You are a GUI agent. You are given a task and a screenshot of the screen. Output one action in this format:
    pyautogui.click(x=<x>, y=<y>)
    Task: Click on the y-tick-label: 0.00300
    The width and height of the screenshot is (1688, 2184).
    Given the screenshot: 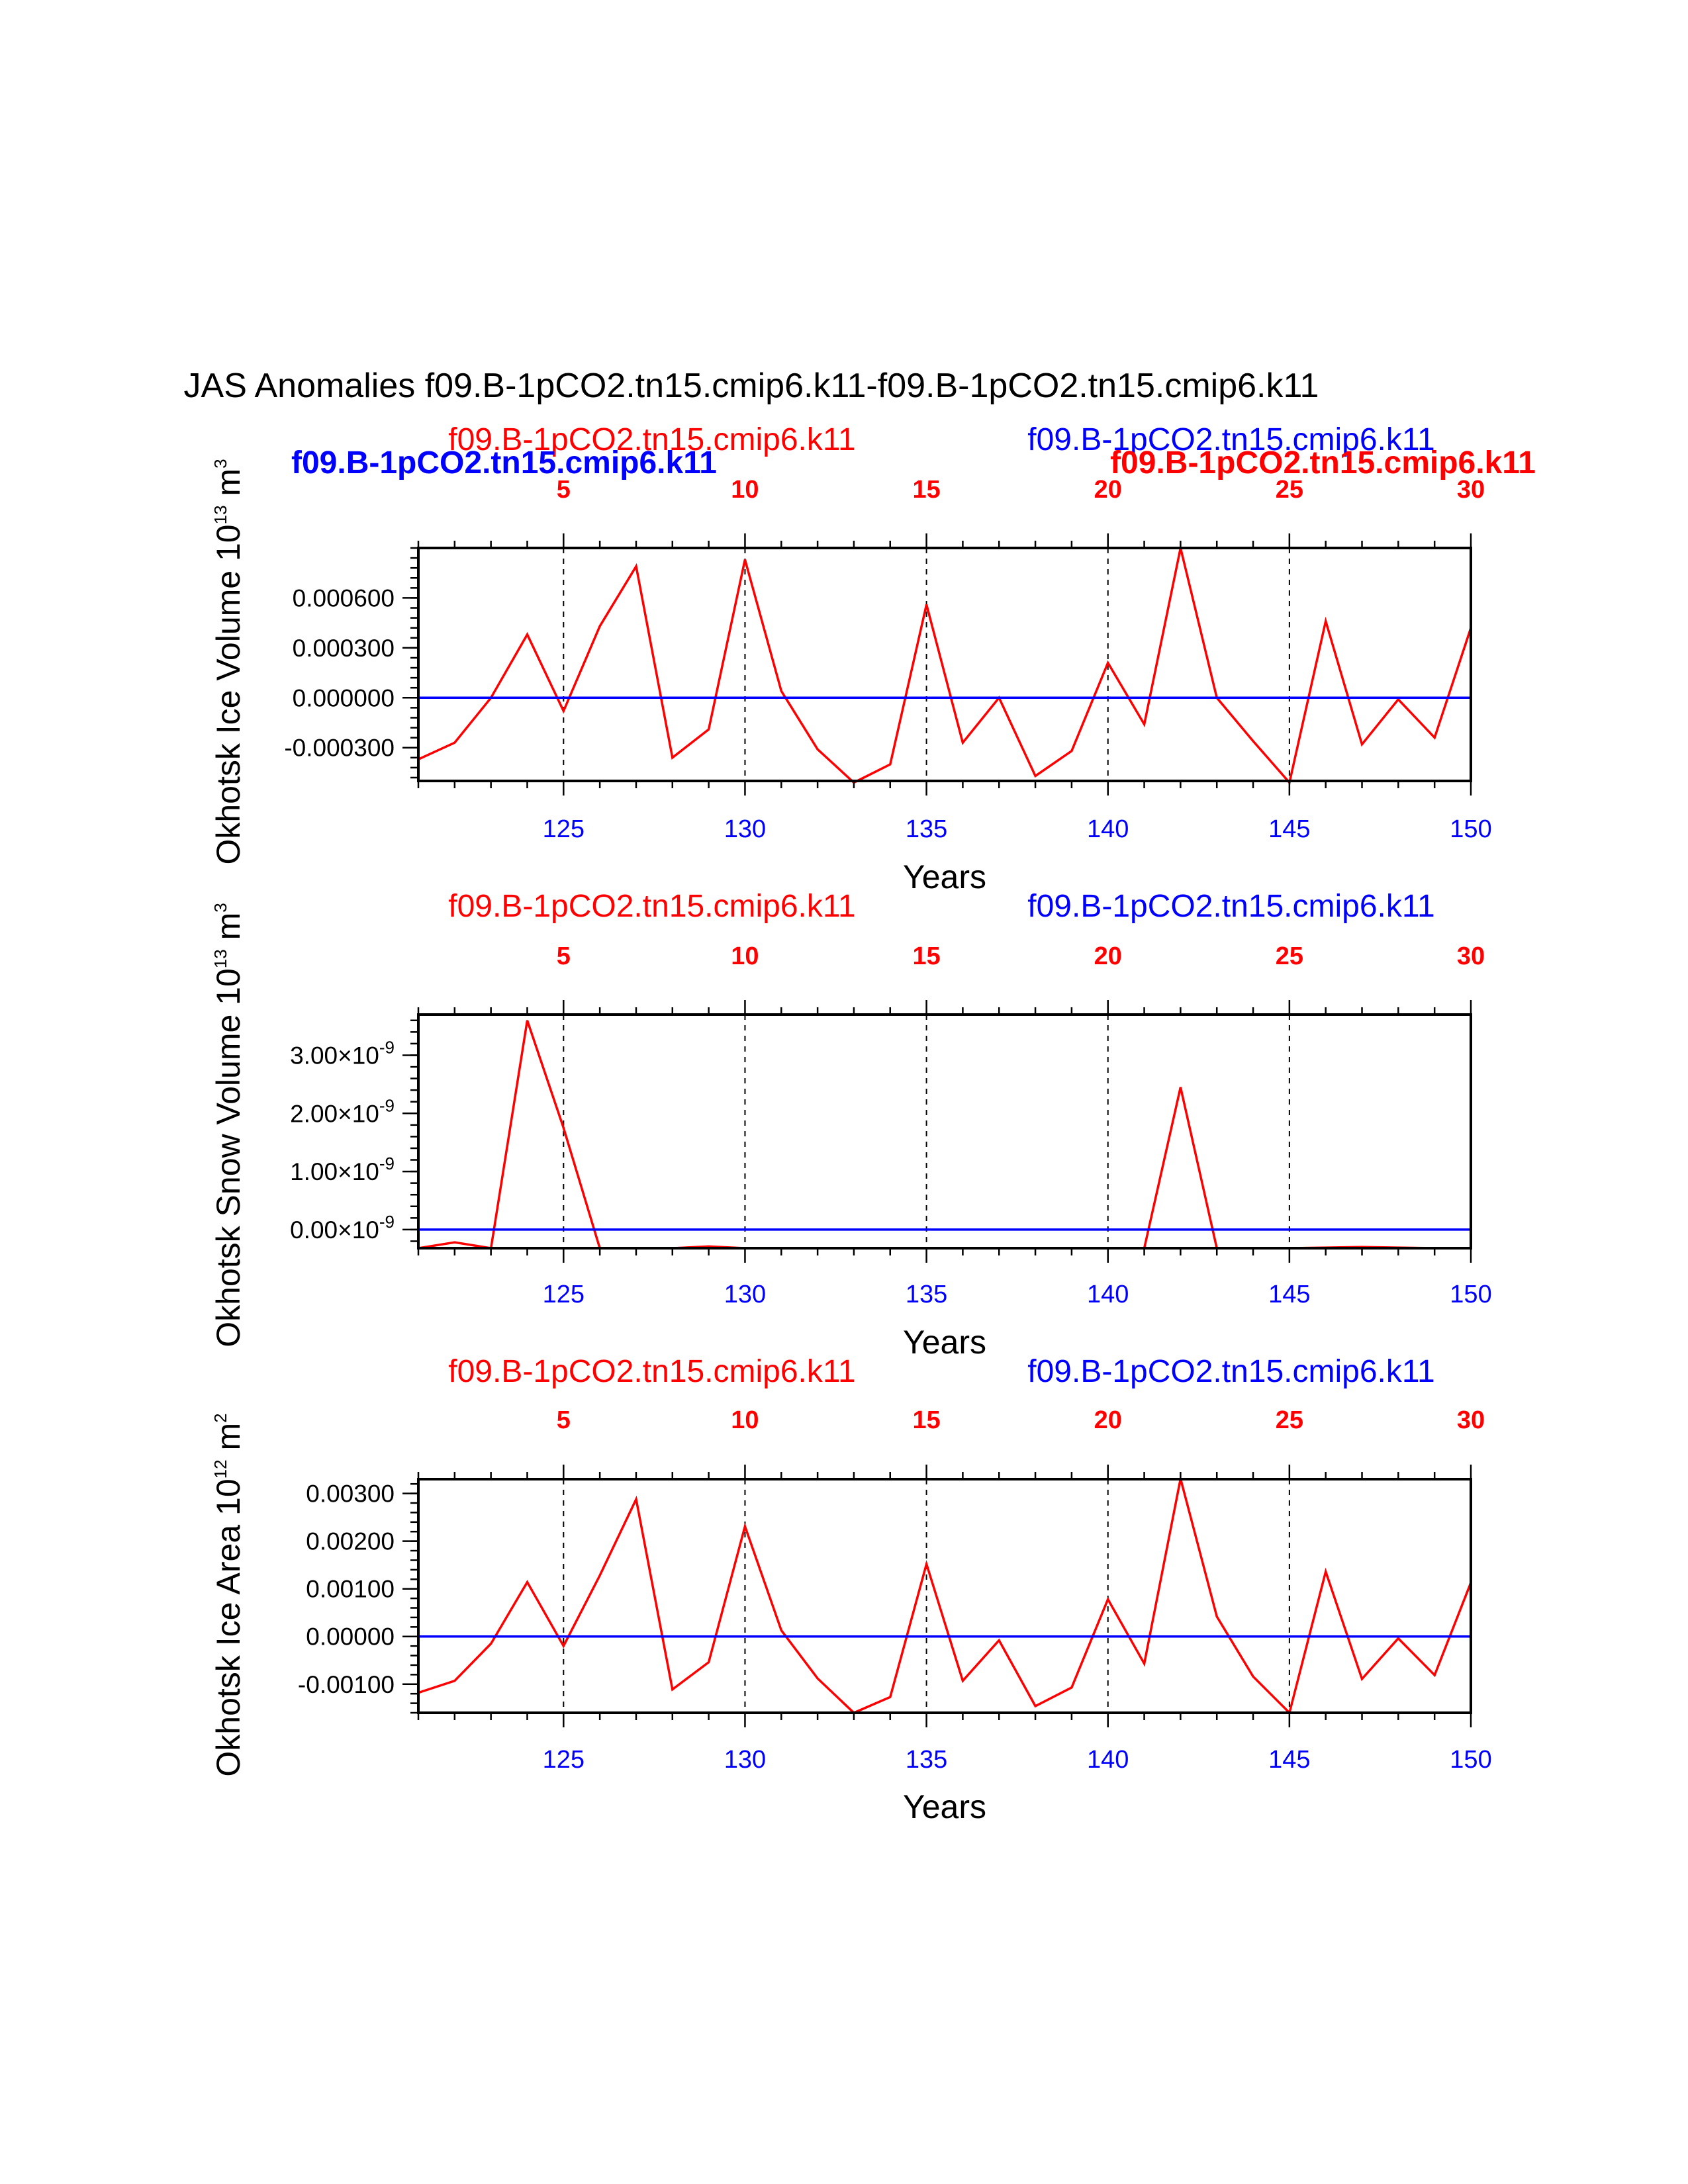 What is the action you would take?
    pyautogui.click(x=350, y=1494)
    